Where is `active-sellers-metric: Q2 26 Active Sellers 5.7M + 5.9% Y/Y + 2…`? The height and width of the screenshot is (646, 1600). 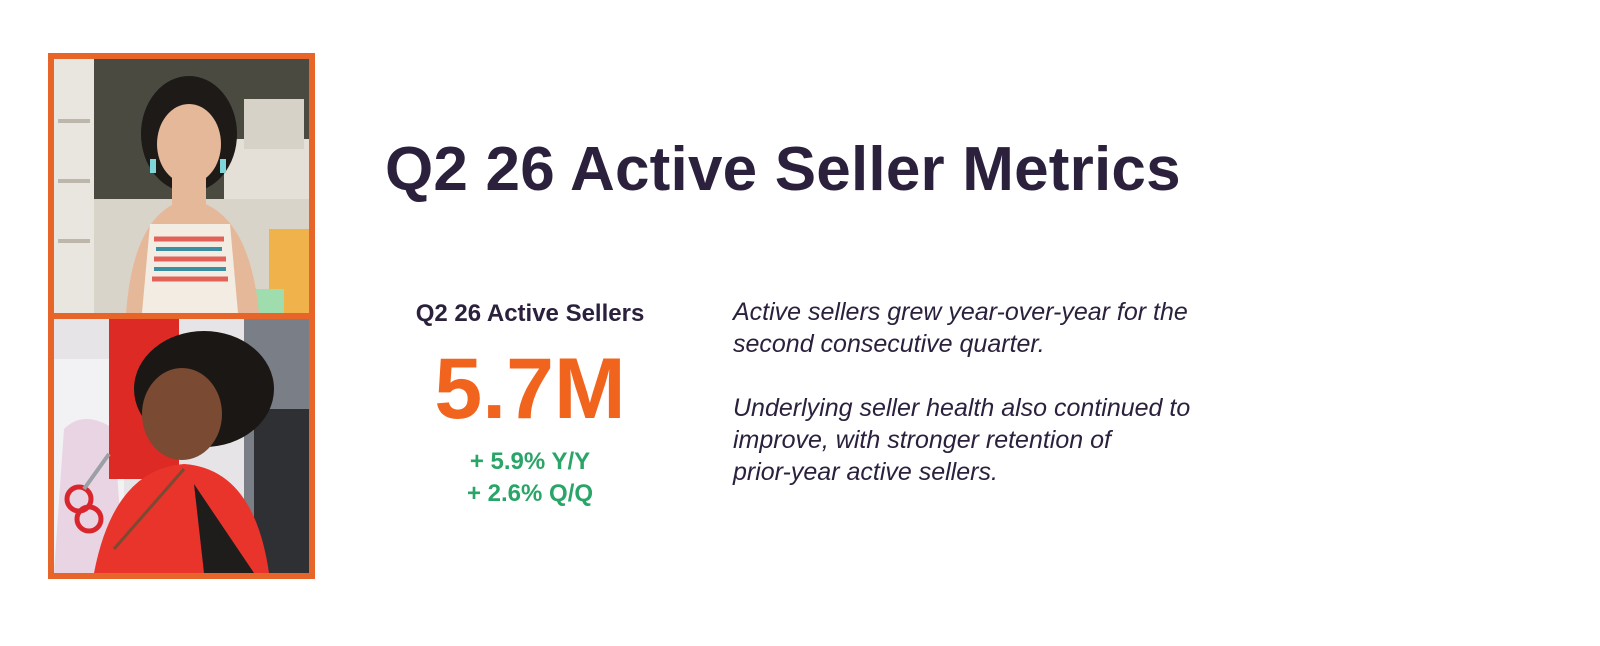 active-sellers-metric: Q2 26 Active Sellers 5.7M + 5.9% Y/Y + 2… is located at coordinates (530, 405).